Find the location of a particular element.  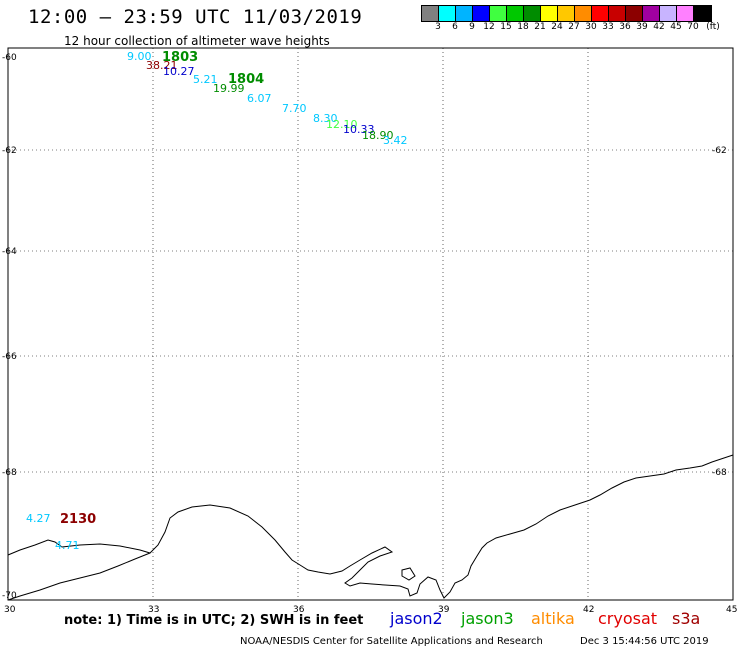

lon-tick-label: 36 is located at coordinates (299, 610).